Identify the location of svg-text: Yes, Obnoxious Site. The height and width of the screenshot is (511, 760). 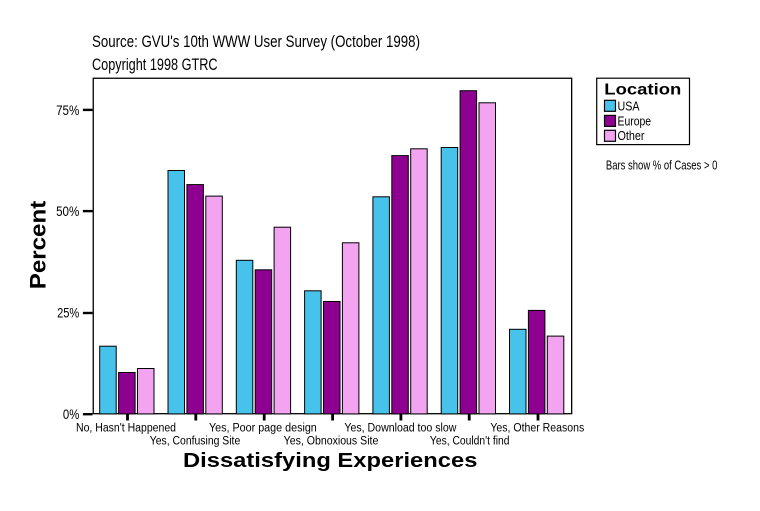
(331, 442).